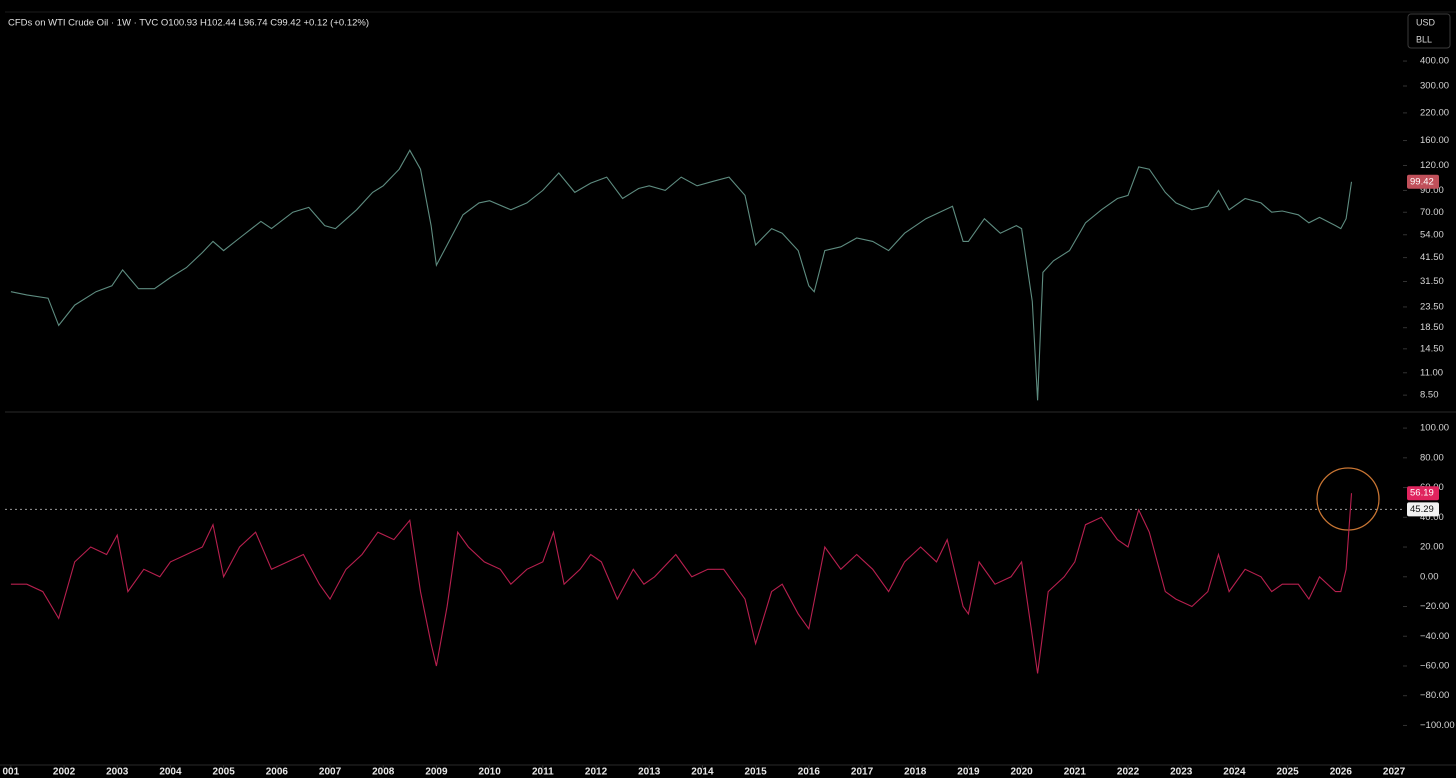 Image resolution: width=1456 pixels, height=778 pixels. Describe the element at coordinates (64, 772) in the screenshot. I see `x-tick-label: 2002` at that location.